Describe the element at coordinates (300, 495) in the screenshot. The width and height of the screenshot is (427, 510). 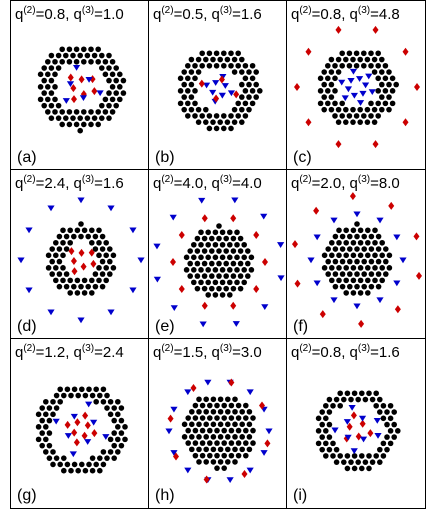
I see `panel-label: (i)` at that location.